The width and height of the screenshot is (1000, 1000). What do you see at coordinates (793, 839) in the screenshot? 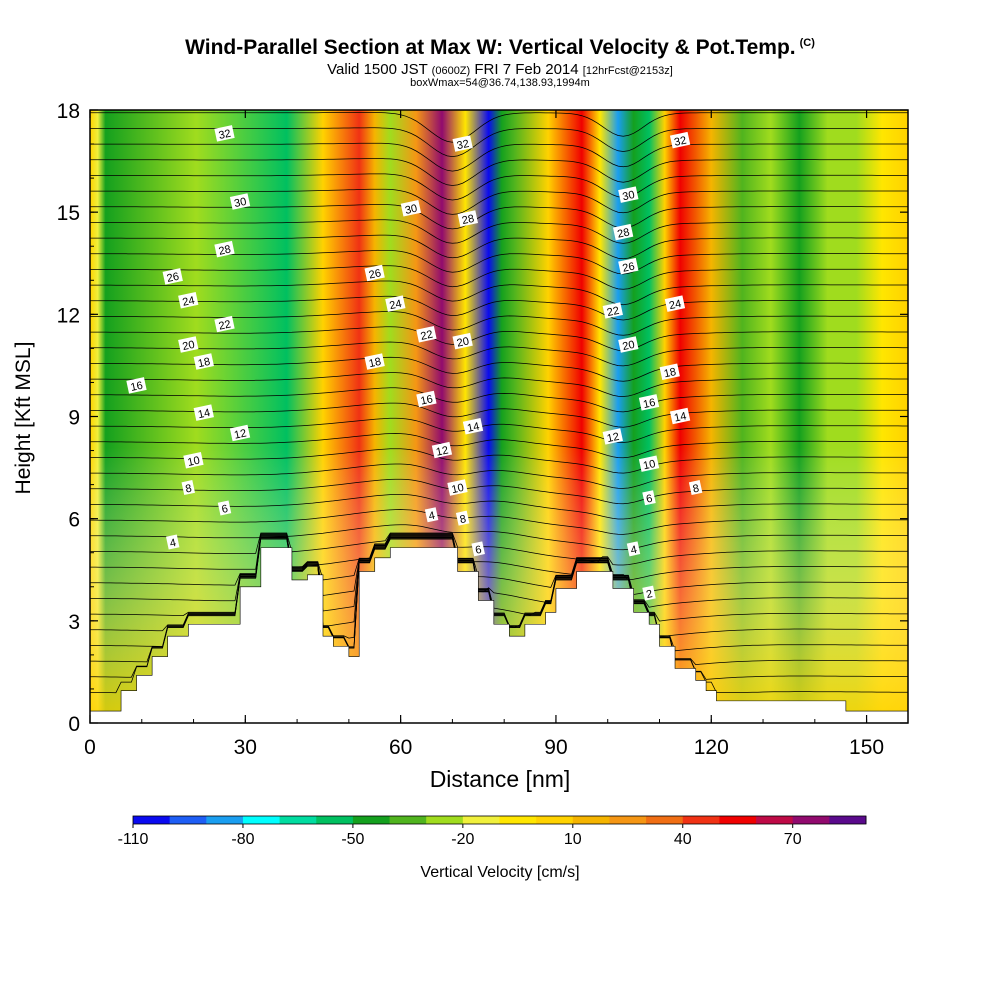
I see `colorbar-tick-label: 70` at bounding box center [793, 839].